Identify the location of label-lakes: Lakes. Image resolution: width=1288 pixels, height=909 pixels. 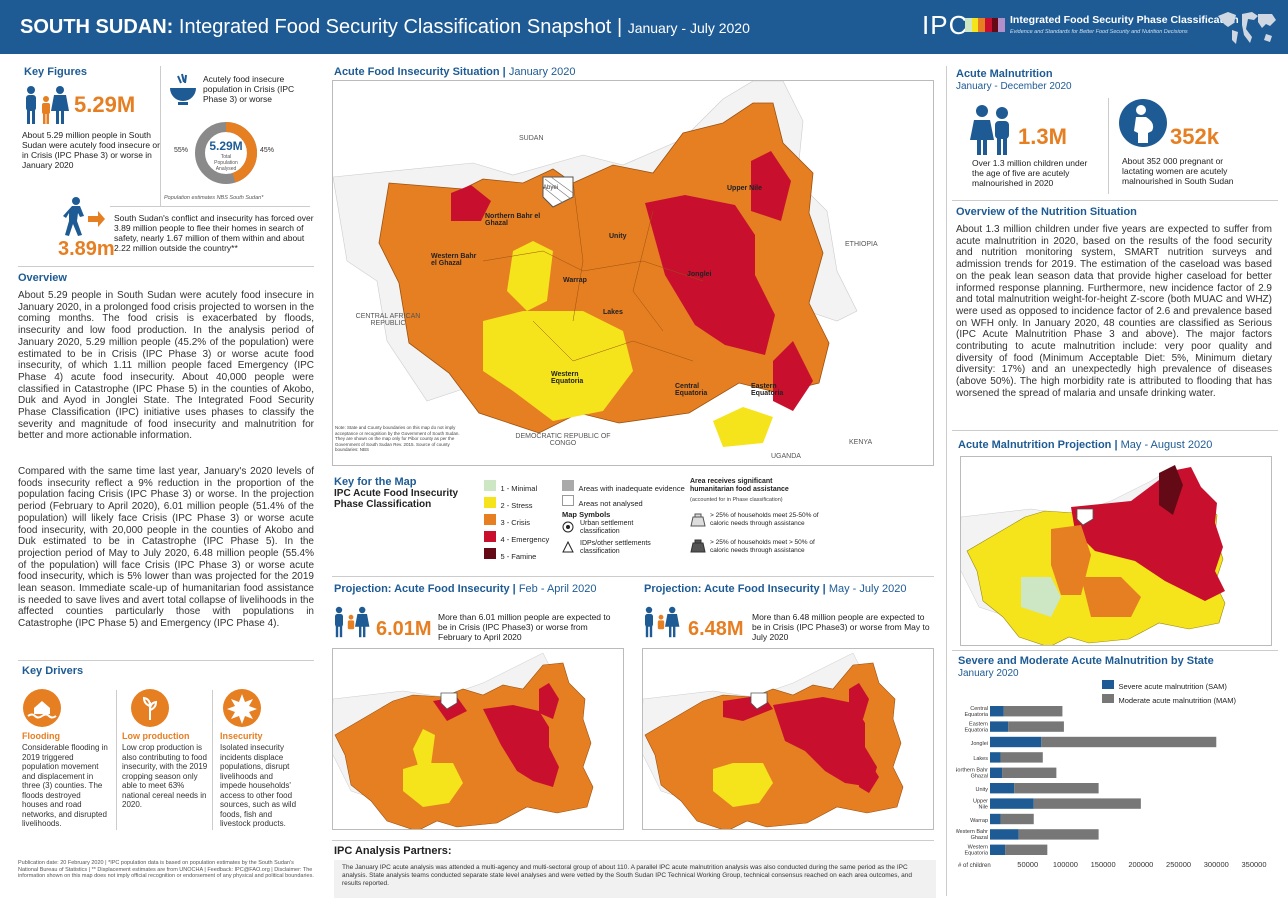
(613, 312).